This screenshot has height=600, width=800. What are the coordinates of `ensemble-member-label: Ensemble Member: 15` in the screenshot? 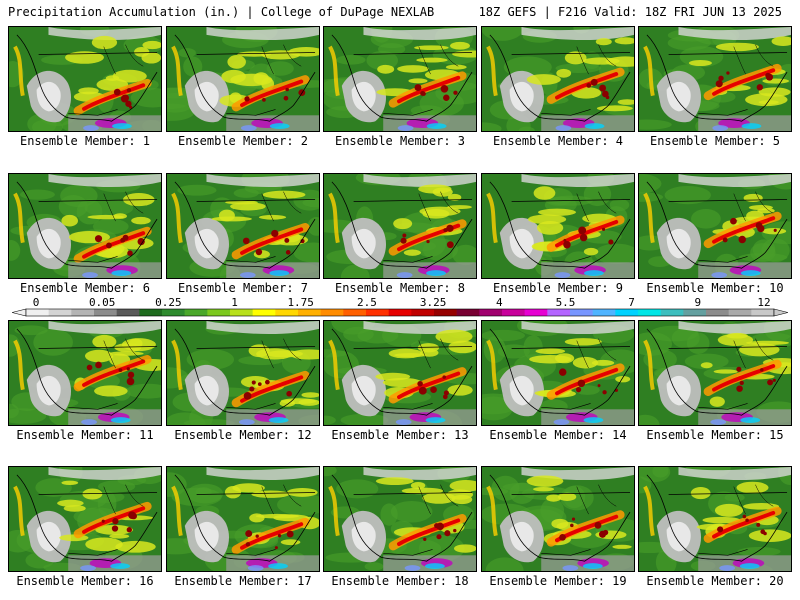 It's located at (715, 435).